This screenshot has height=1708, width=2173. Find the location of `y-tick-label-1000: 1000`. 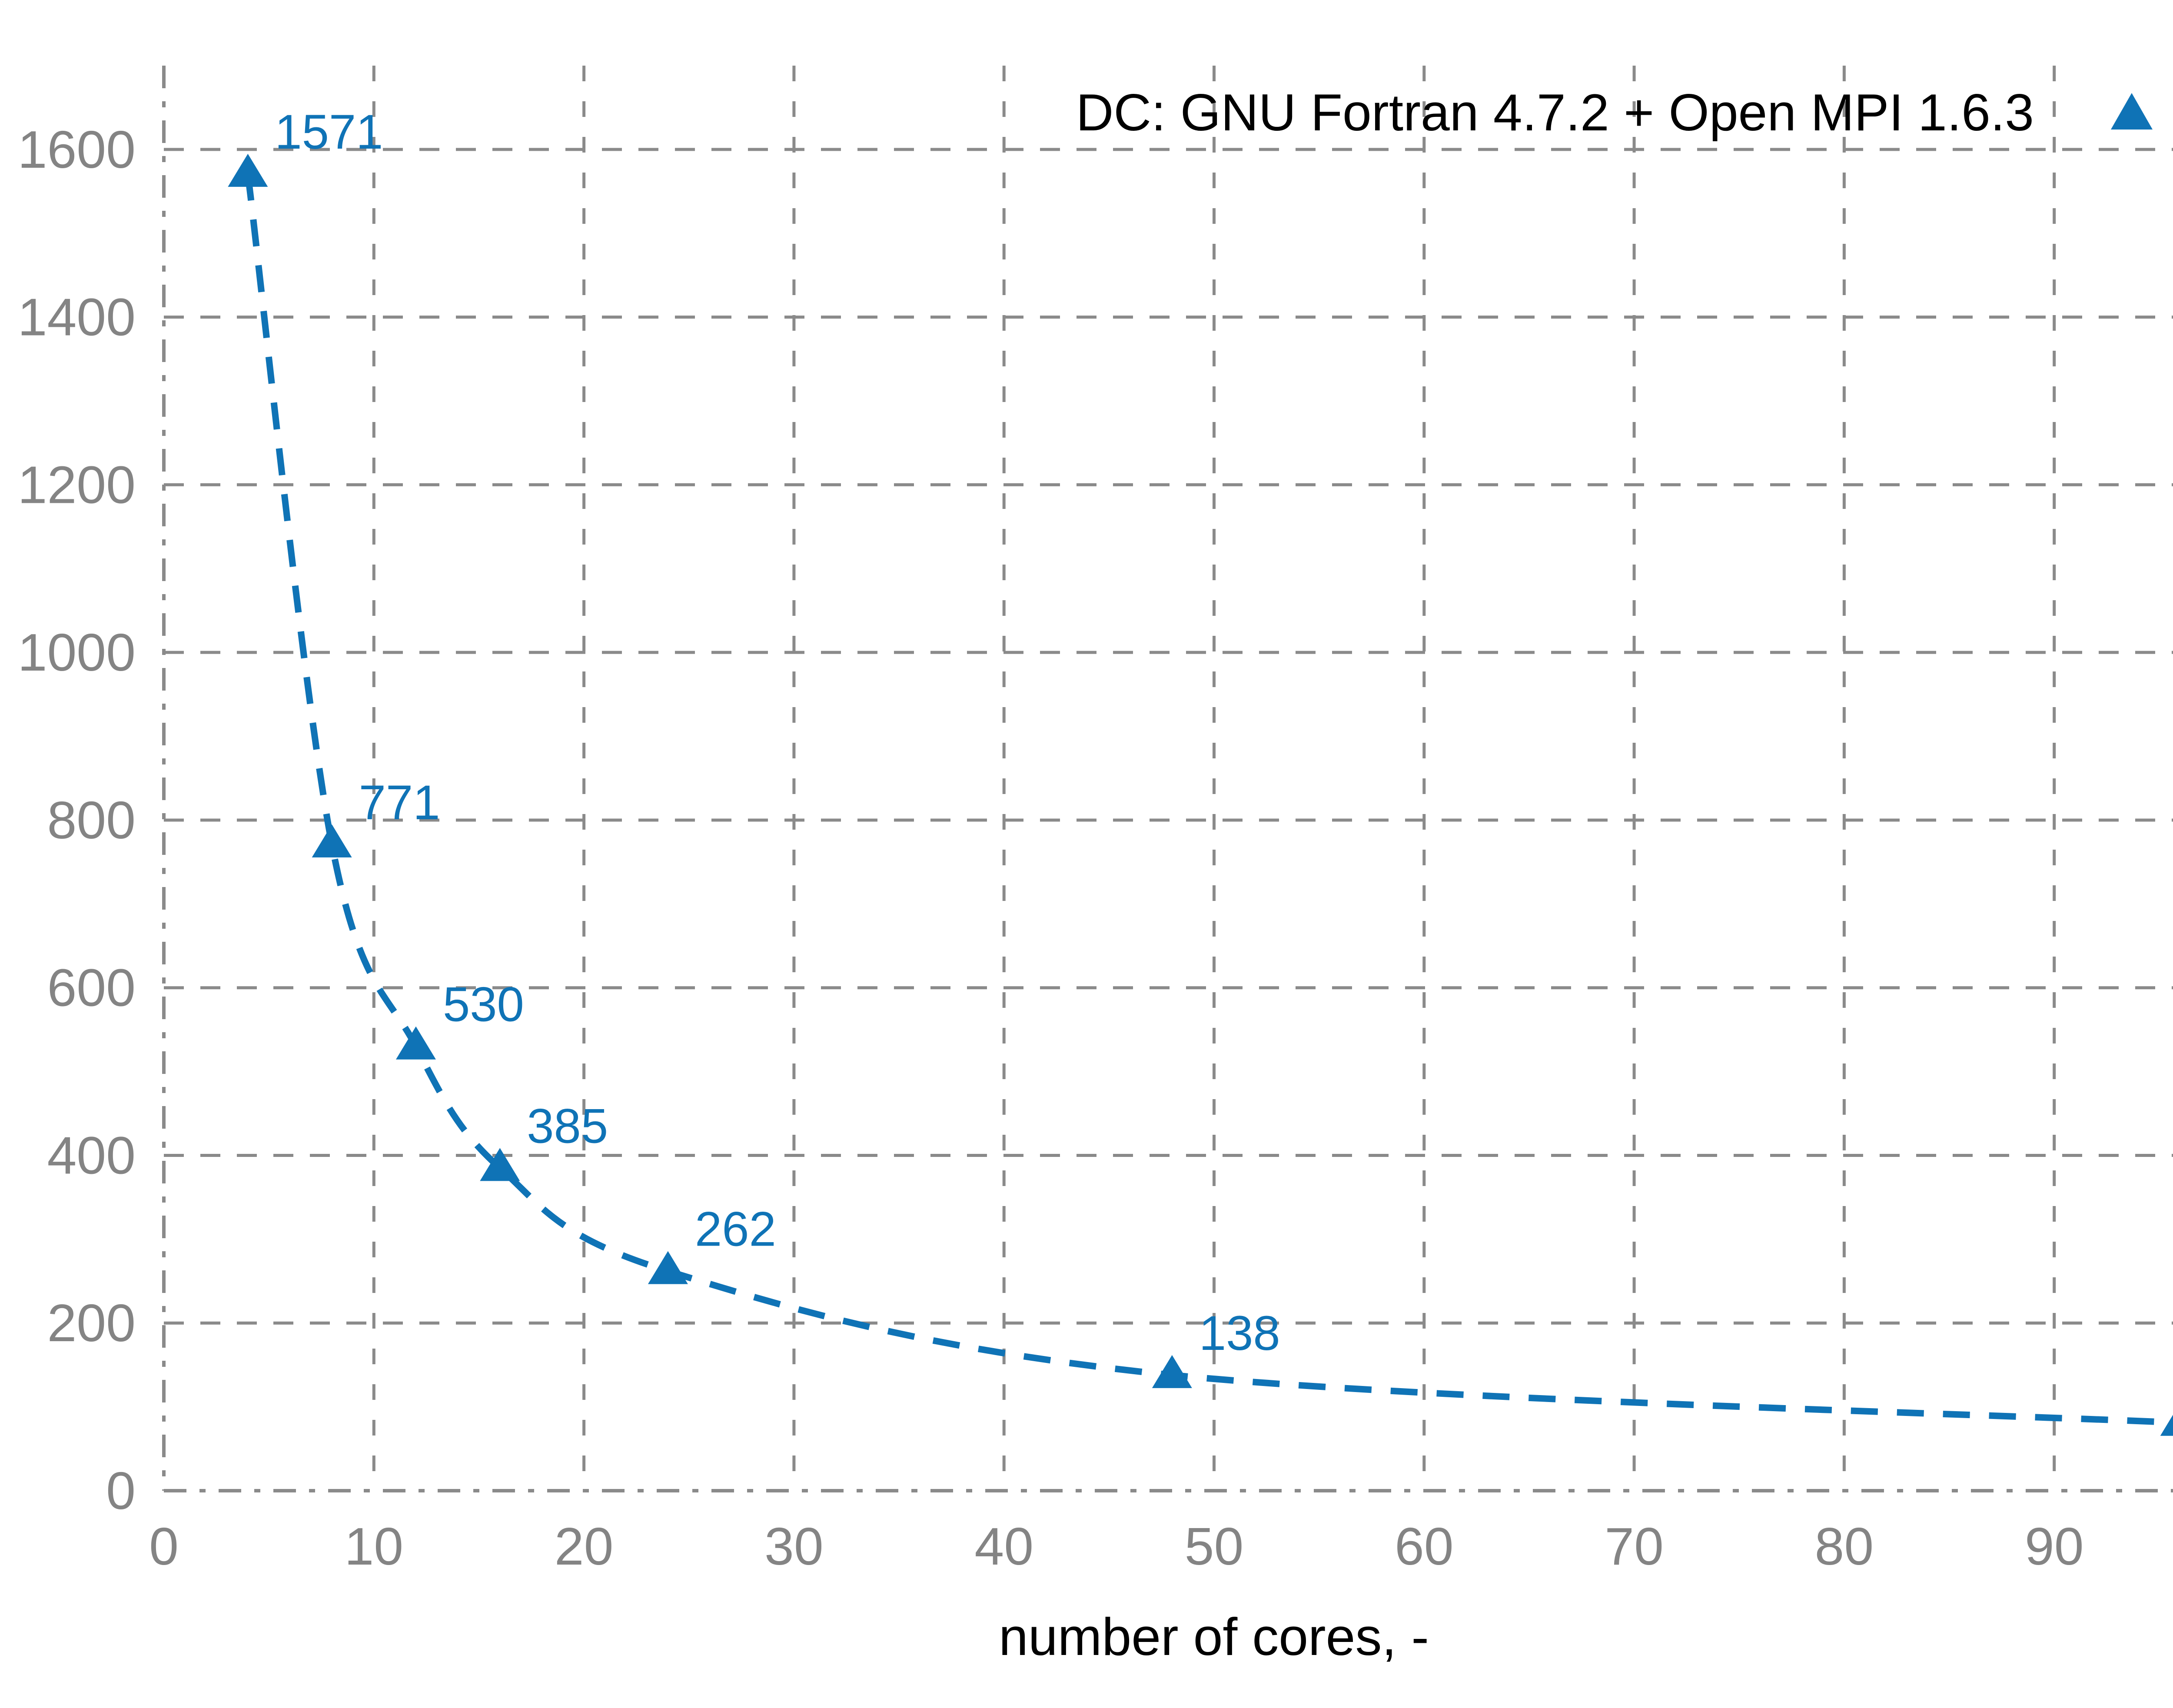

y-tick-label-1000: 1000 is located at coordinates (77, 652).